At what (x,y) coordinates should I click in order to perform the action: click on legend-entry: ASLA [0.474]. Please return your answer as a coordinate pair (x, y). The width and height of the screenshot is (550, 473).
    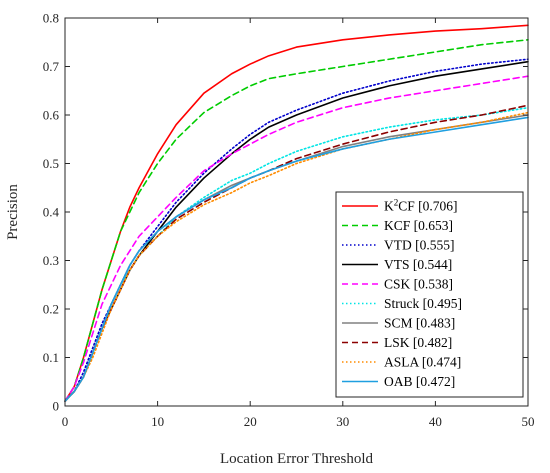
    Looking at the image, I should click on (422, 362).